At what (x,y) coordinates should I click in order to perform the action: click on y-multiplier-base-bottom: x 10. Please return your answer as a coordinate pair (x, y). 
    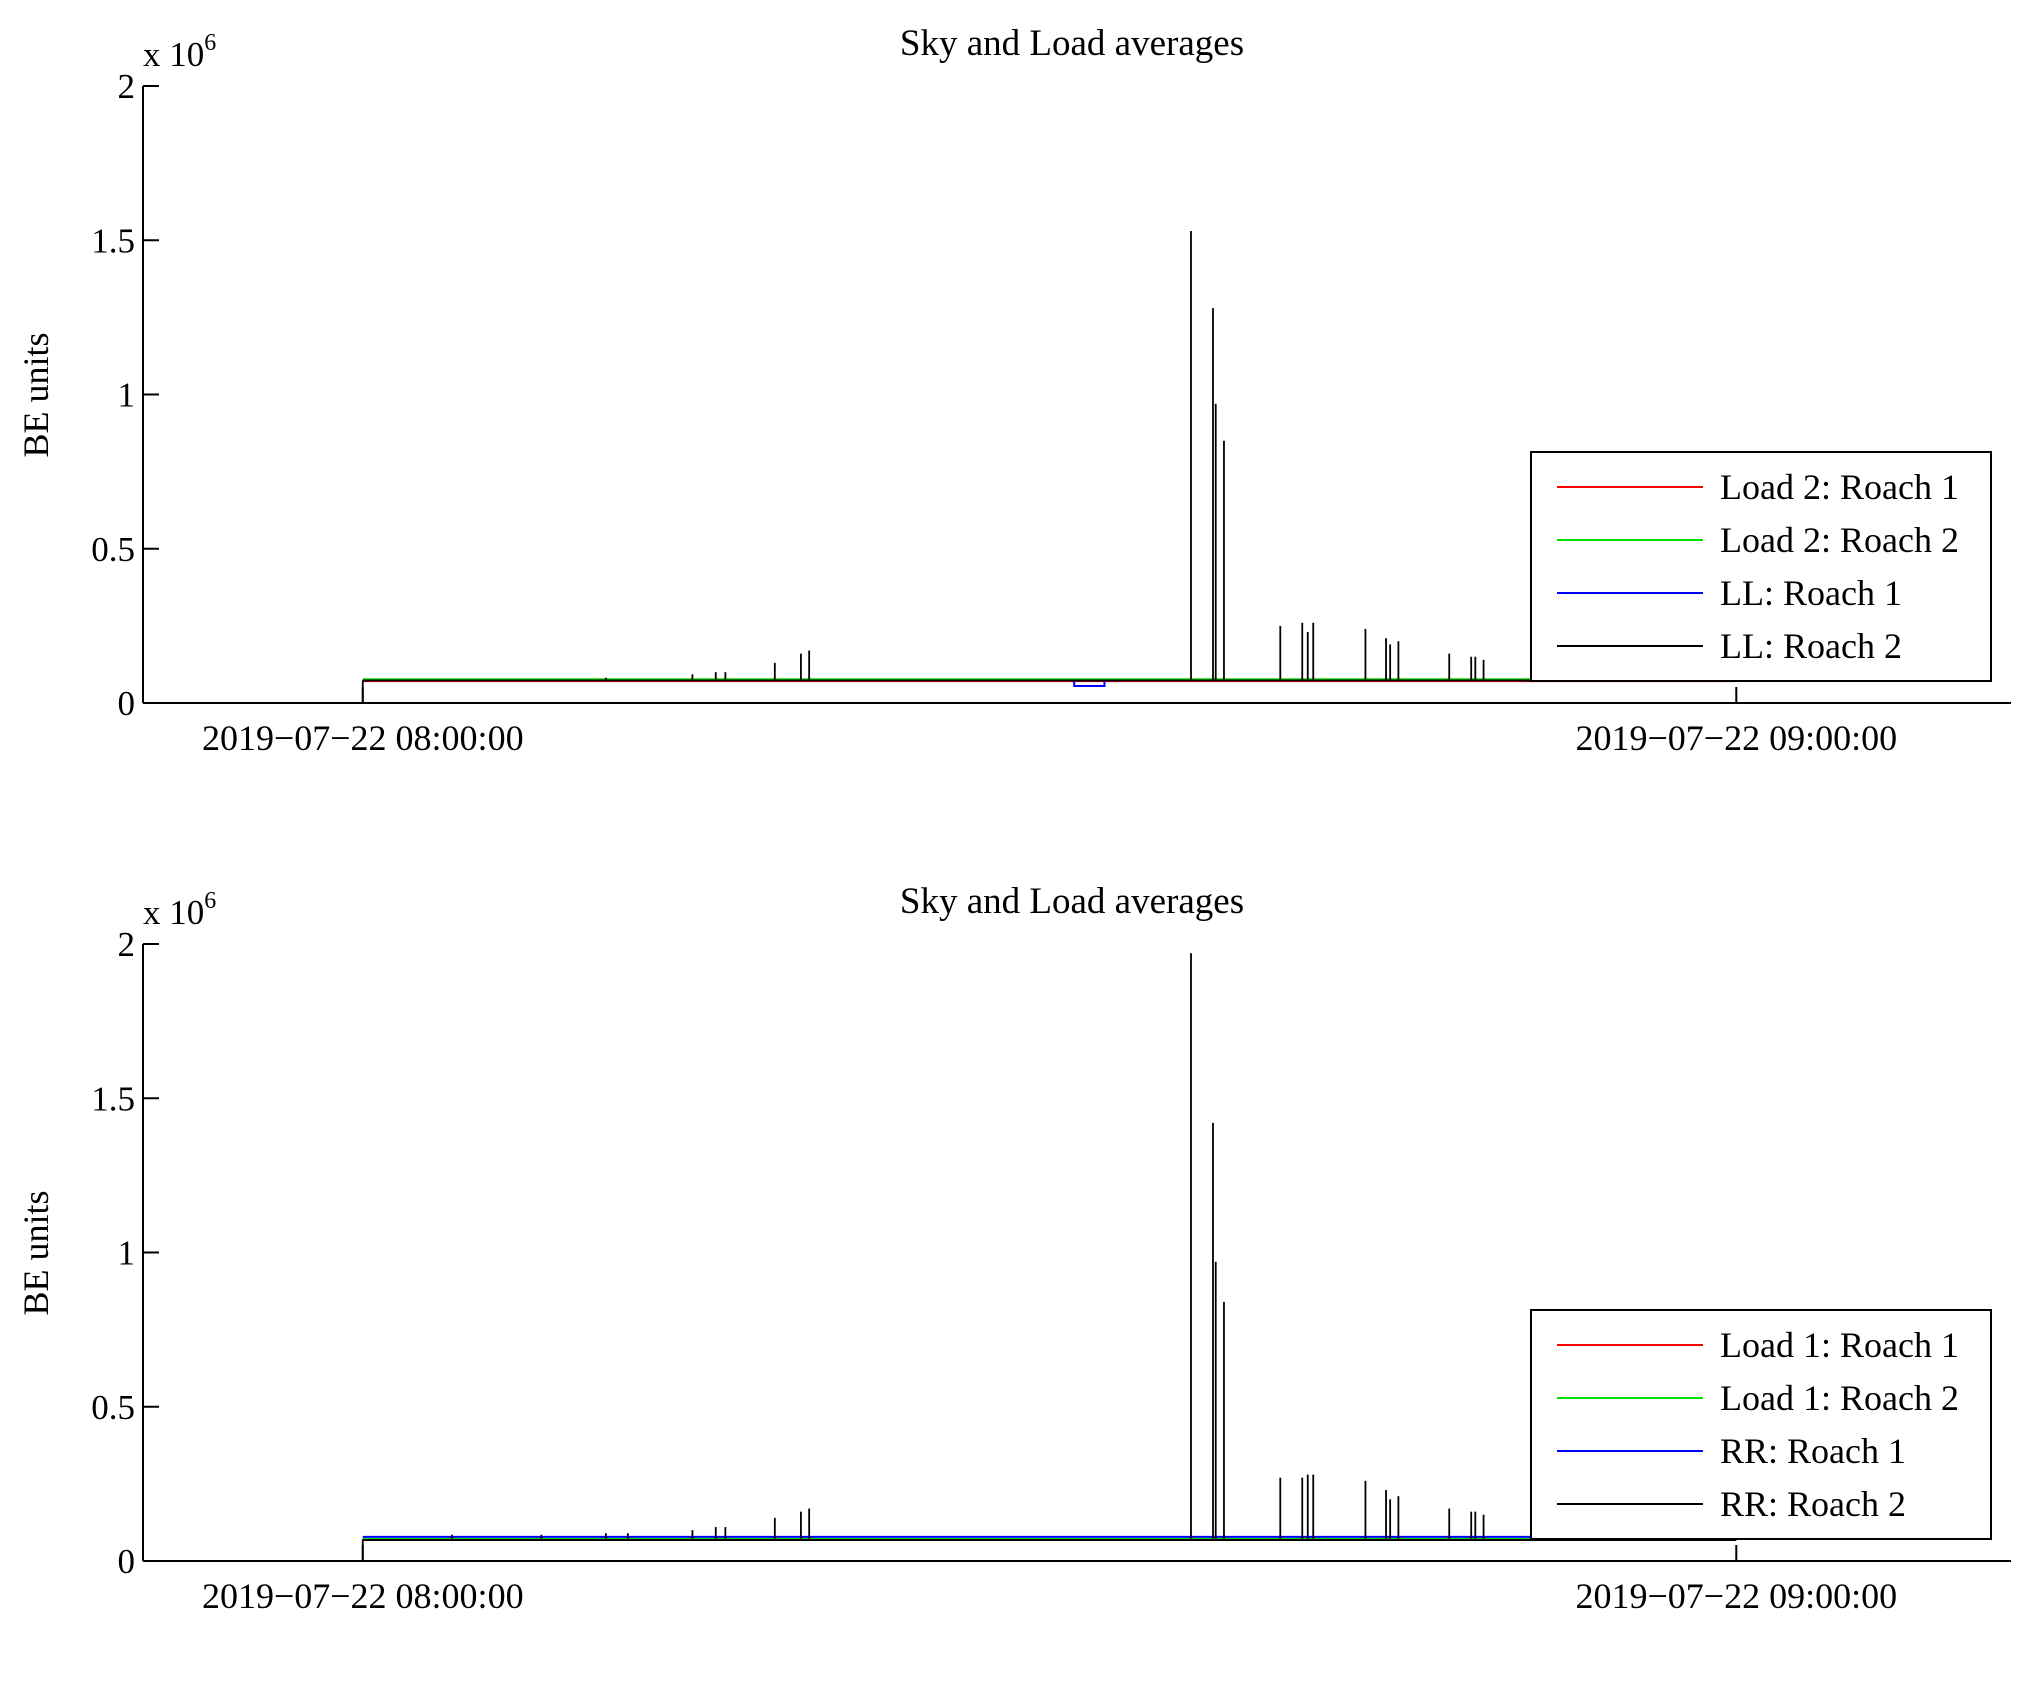
    Looking at the image, I should click on (173, 912).